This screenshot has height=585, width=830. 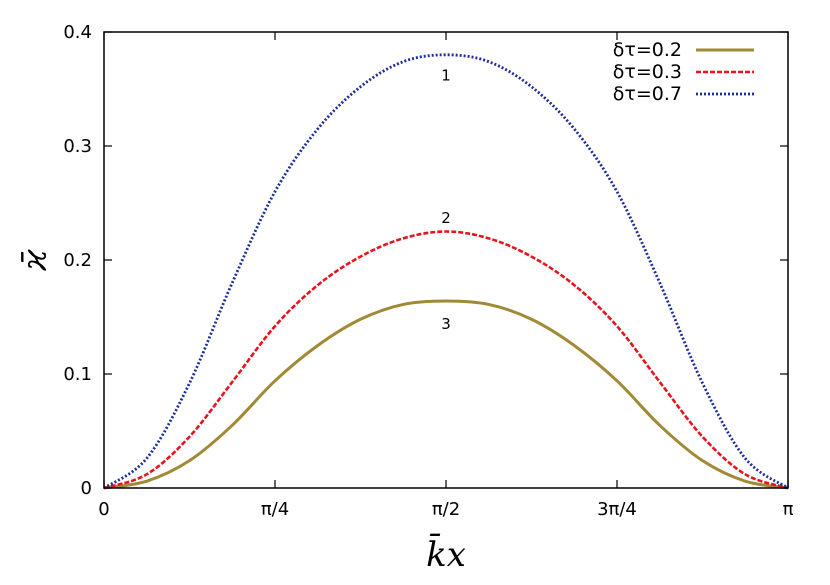 What do you see at coordinates (446, 218) in the screenshot?
I see `curve-label-2: 2` at bounding box center [446, 218].